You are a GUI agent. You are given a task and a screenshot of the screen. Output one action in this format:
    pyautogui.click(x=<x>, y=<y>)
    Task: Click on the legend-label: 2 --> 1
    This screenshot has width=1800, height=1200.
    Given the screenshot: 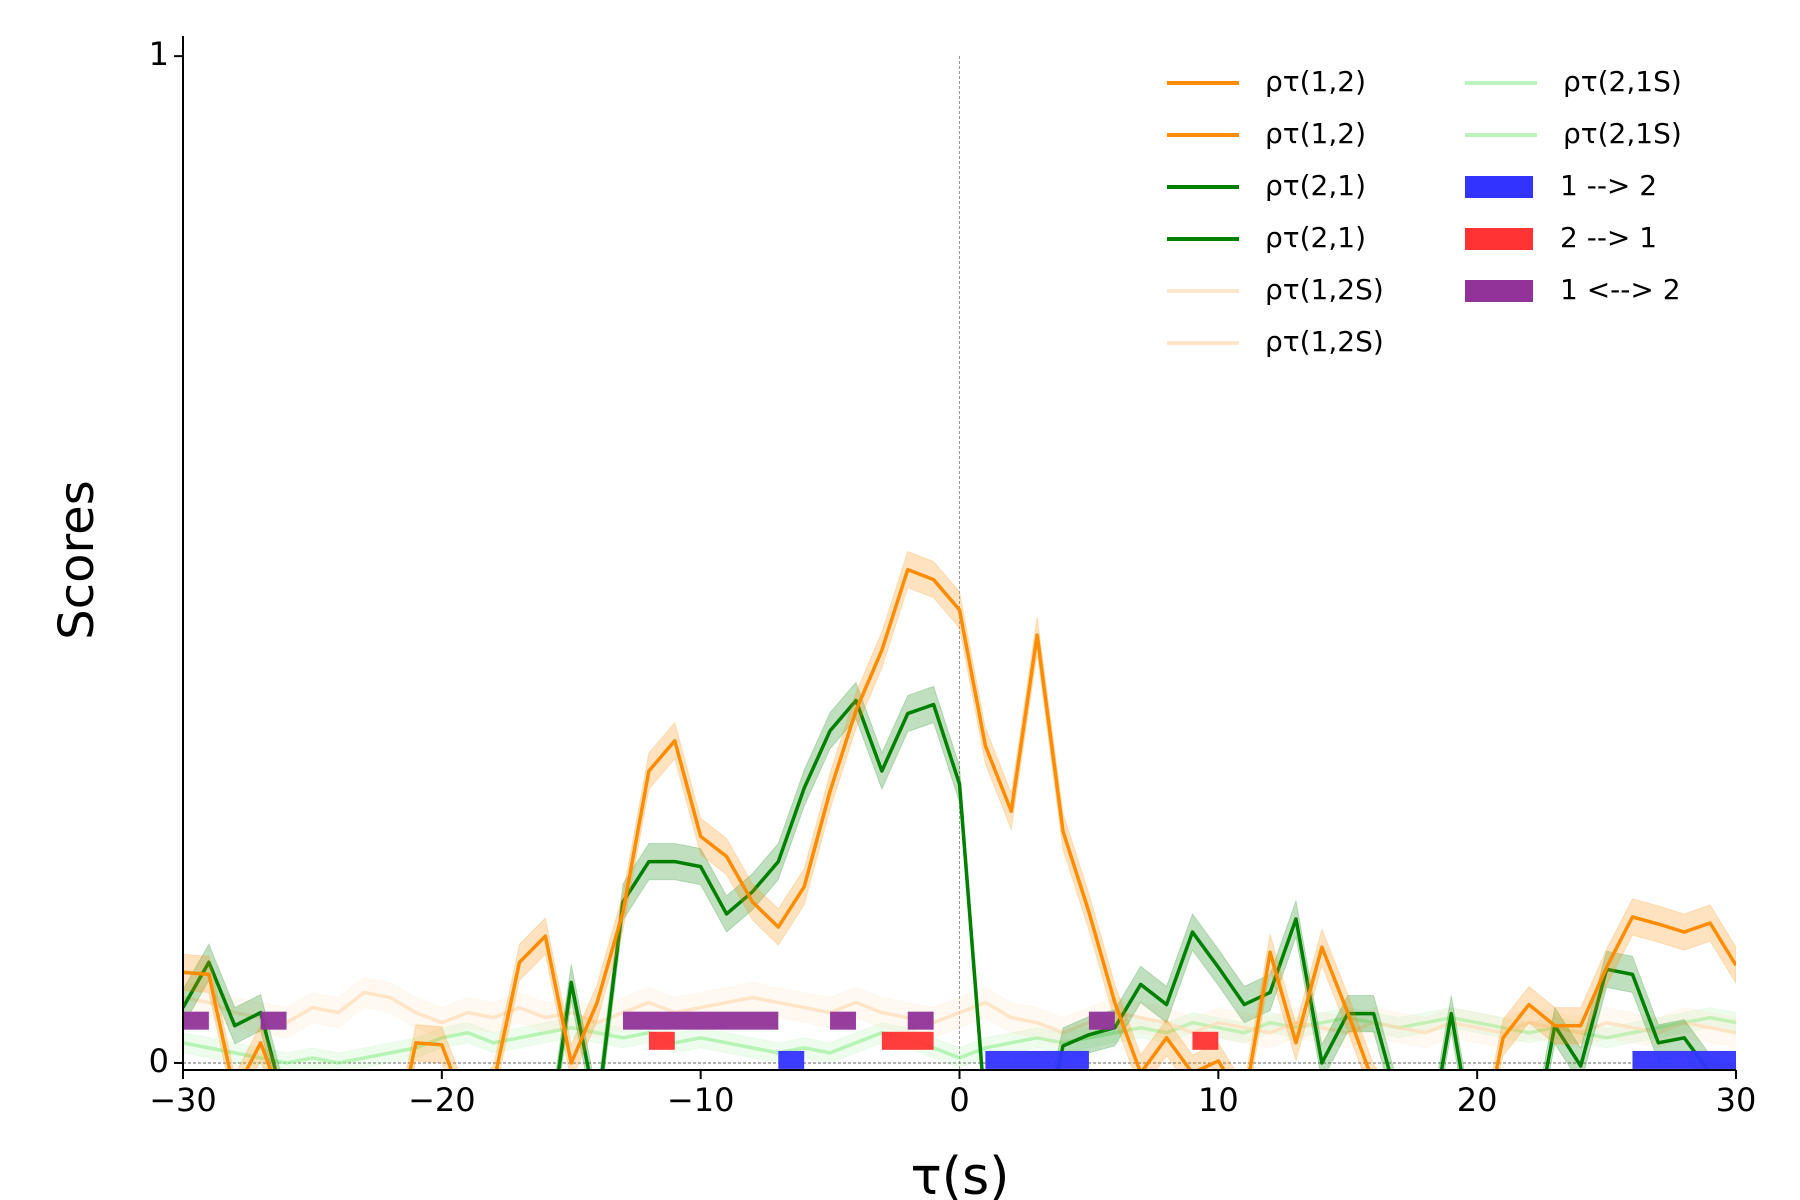 What is the action you would take?
    pyautogui.click(x=1608, y=237)
    